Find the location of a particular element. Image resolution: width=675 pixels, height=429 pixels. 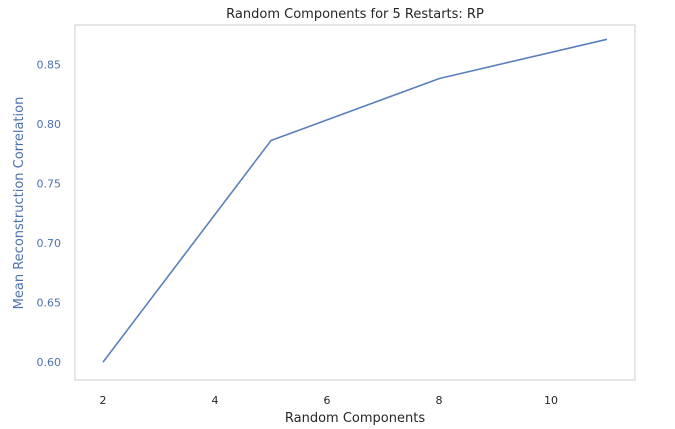

y-tick-label: 0.85 is located at coordinates (49, 64).